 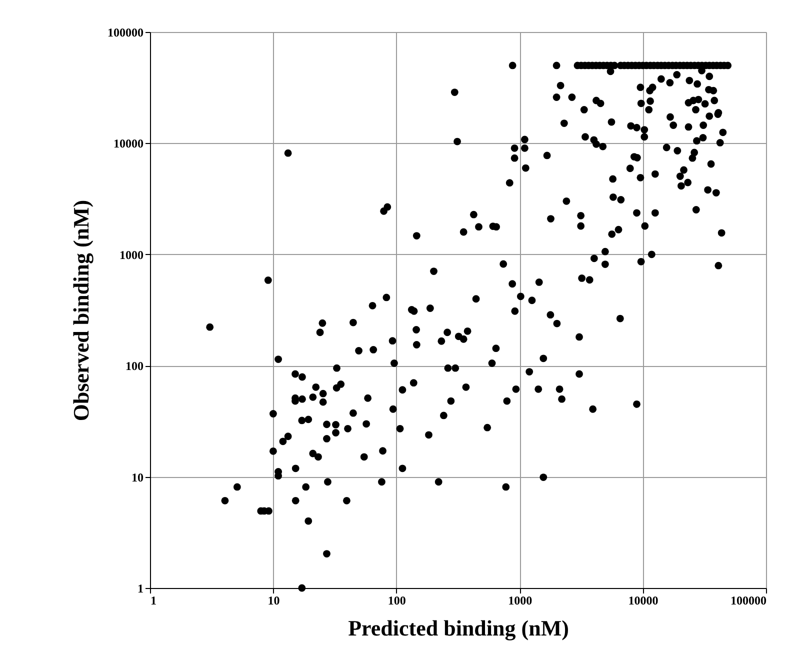 What do you see at coordinates (135, 366) in the screenshot?
I see `y-tick-label: 100` at bounding box center [135, 366].